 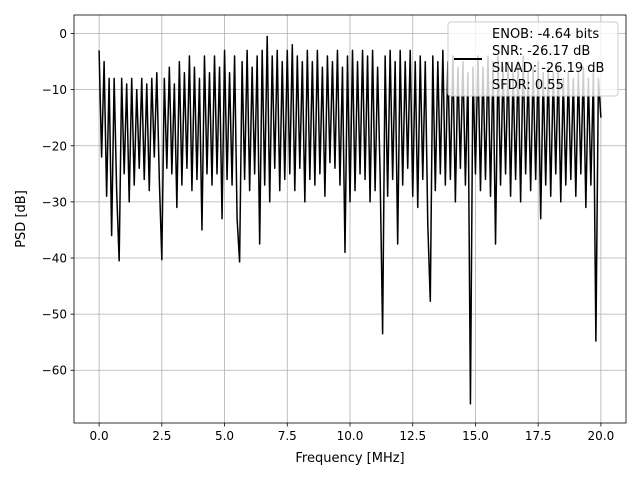 What do you see at coordinates (161, 436) in the screenshot?
I see `x-tick-label: 2.5` at bounding box center [161, 436].